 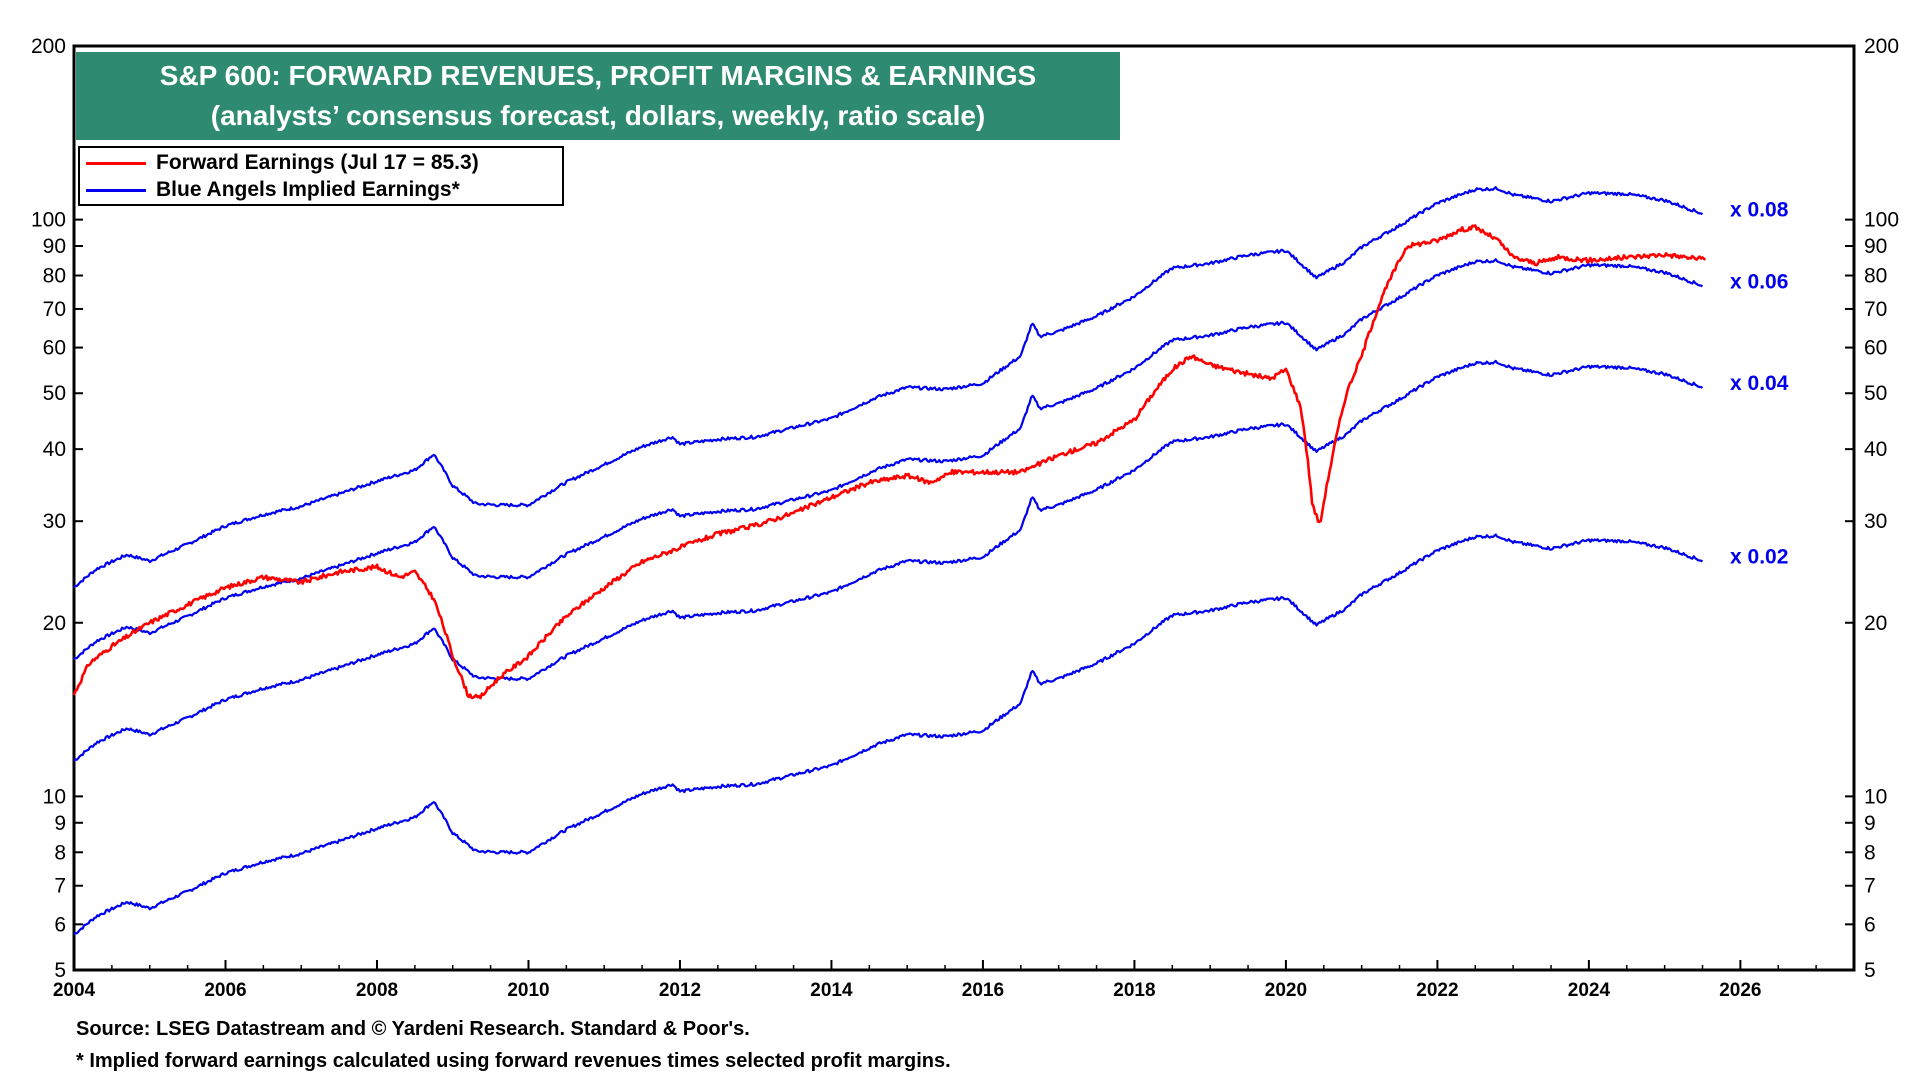 What do you see at coordinates (1740, 990) in the screenshot?
I see `x-tick-label: 2026` at bounding box center [1740, 990].